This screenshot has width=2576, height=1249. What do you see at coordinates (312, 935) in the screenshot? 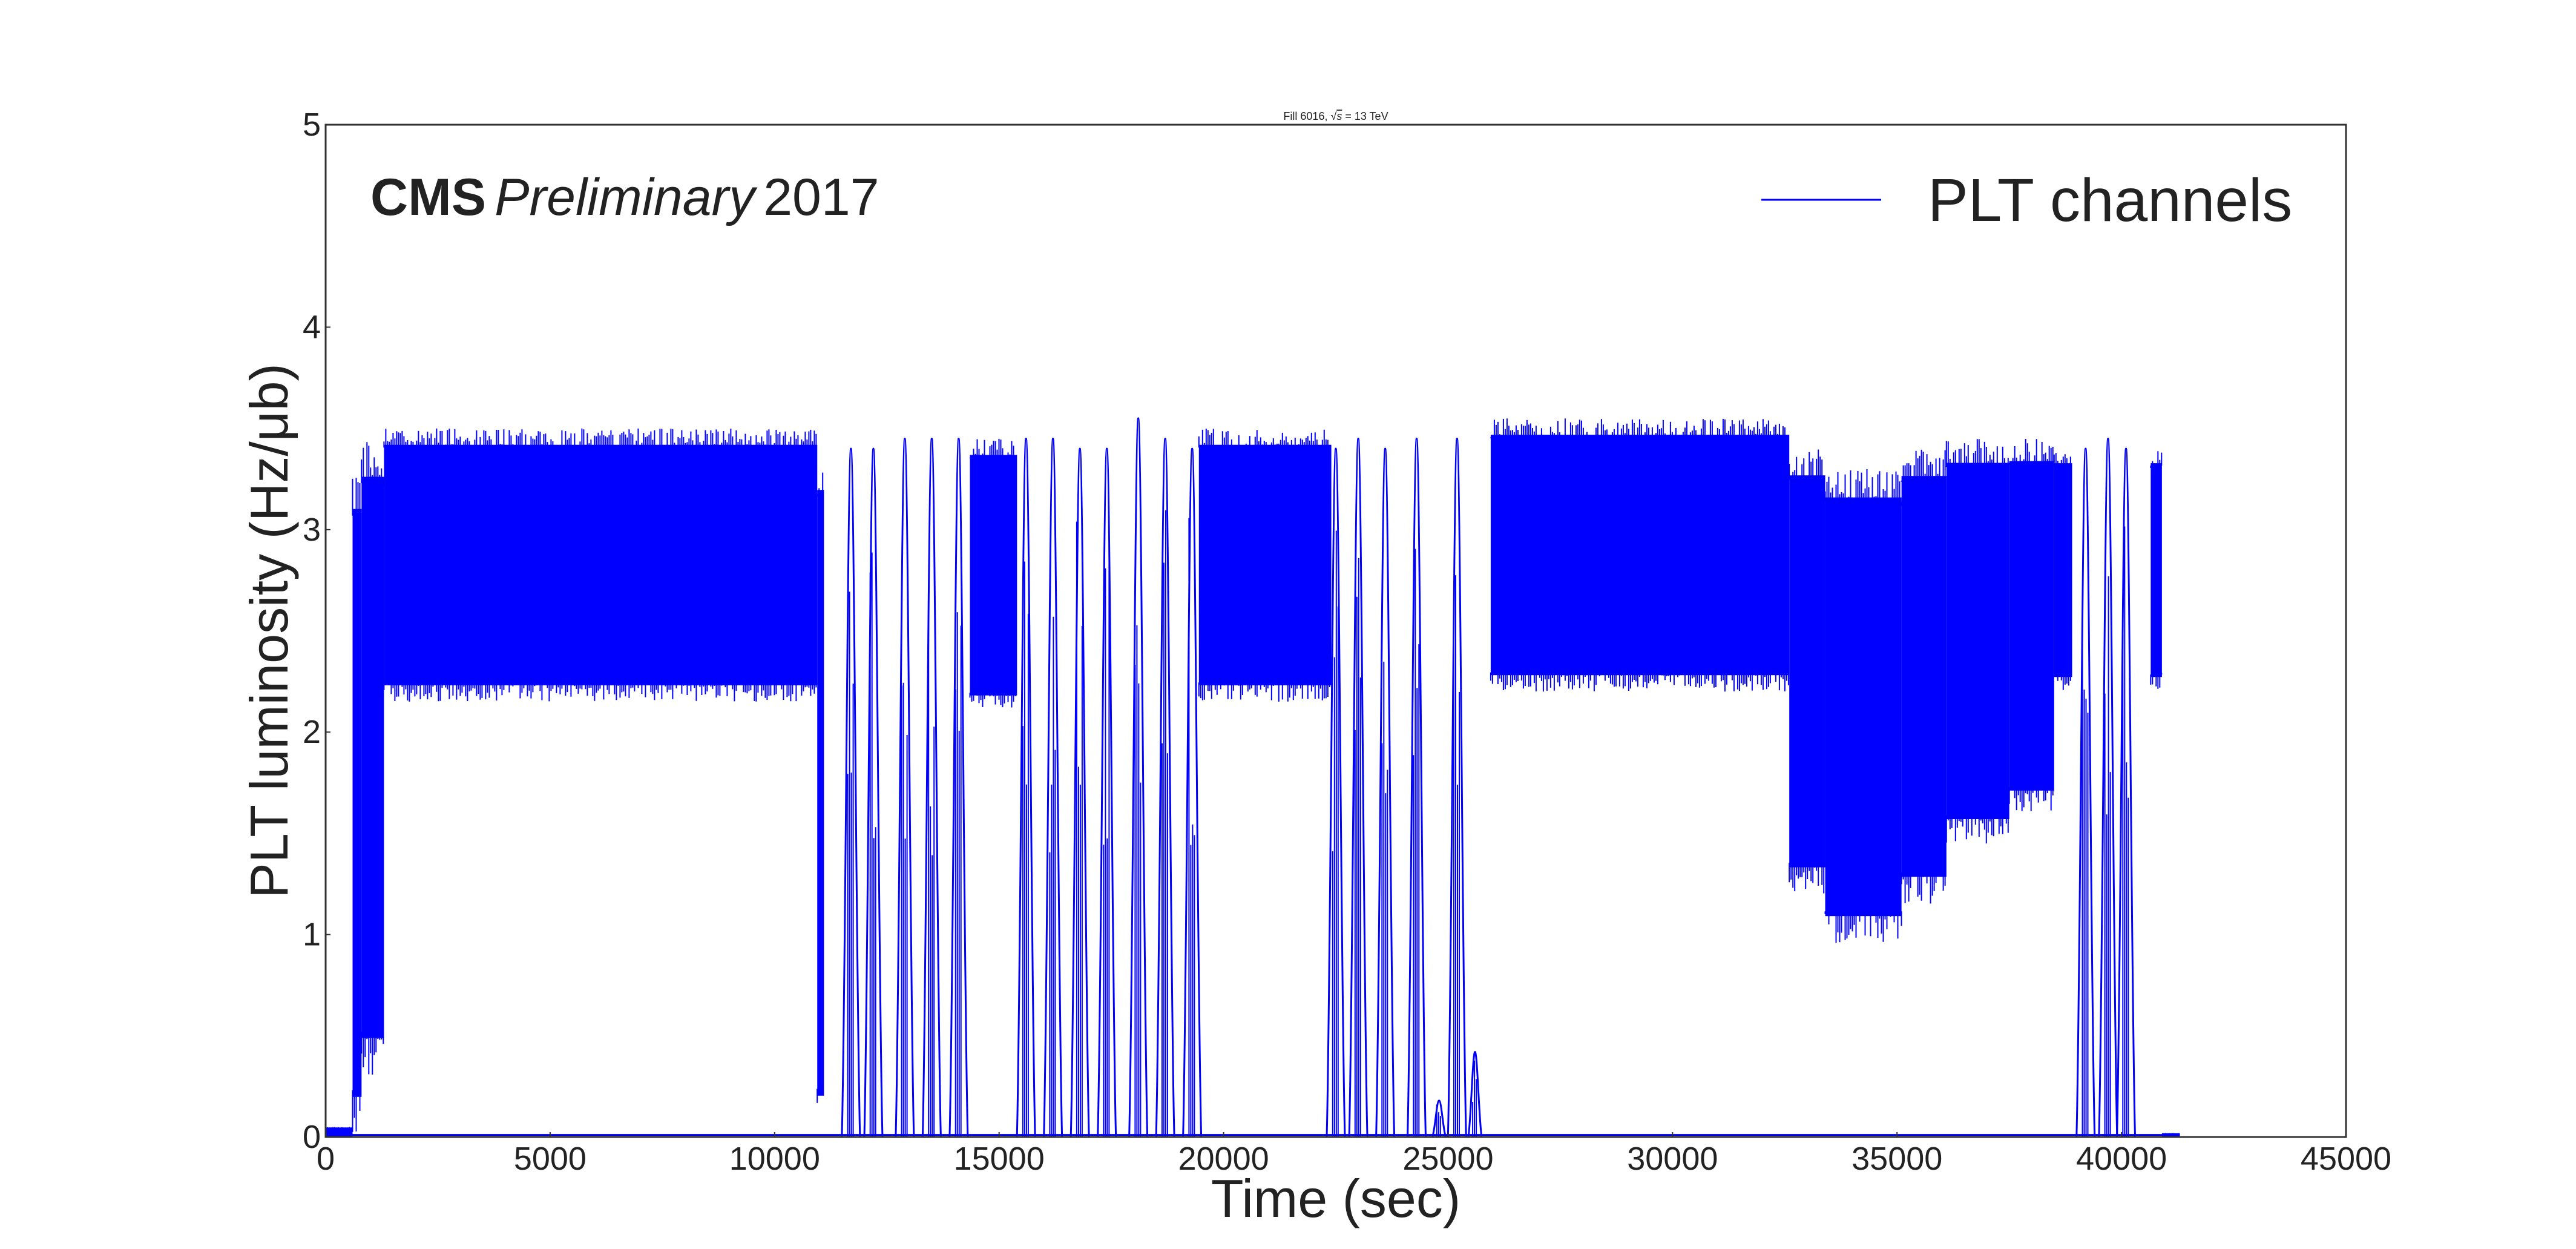
I see `y-tick-label: 1` at bounding box center [312, 935].